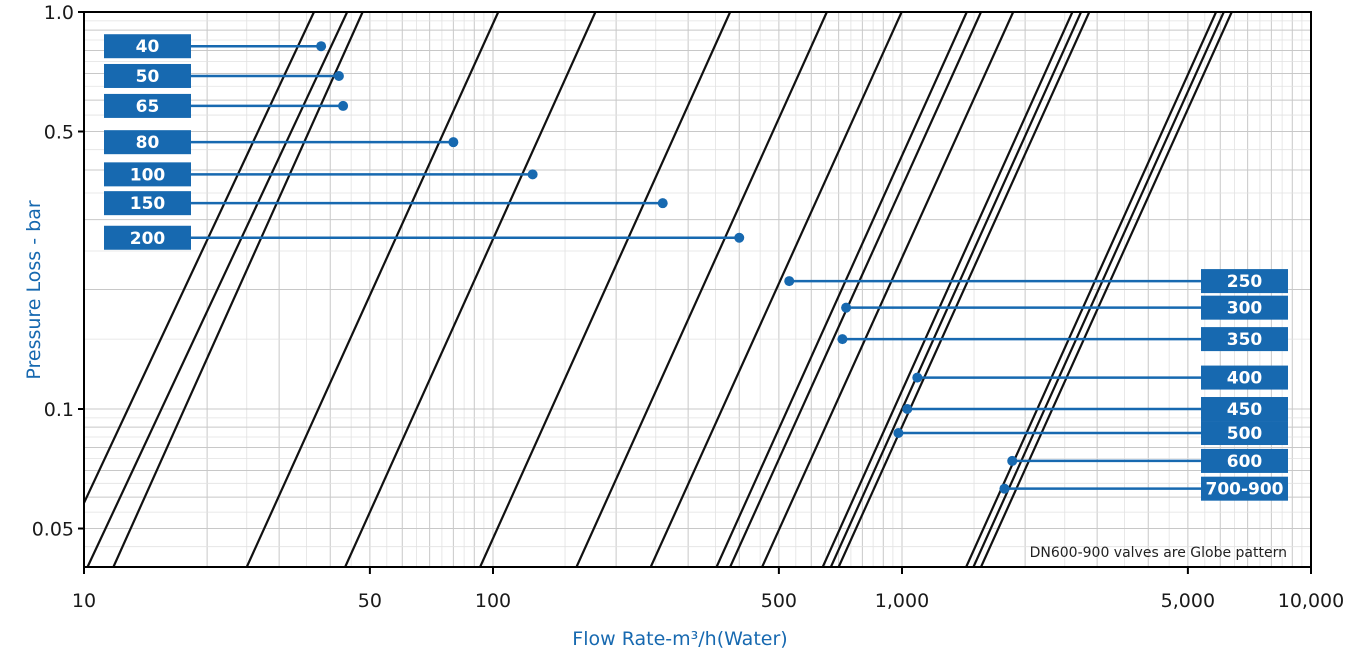 This screenshot has height=660, width=1350. Describe the element at coordinates (1188, 601) in the screenshot. I see `x-tick-label: 5,000` at that location.